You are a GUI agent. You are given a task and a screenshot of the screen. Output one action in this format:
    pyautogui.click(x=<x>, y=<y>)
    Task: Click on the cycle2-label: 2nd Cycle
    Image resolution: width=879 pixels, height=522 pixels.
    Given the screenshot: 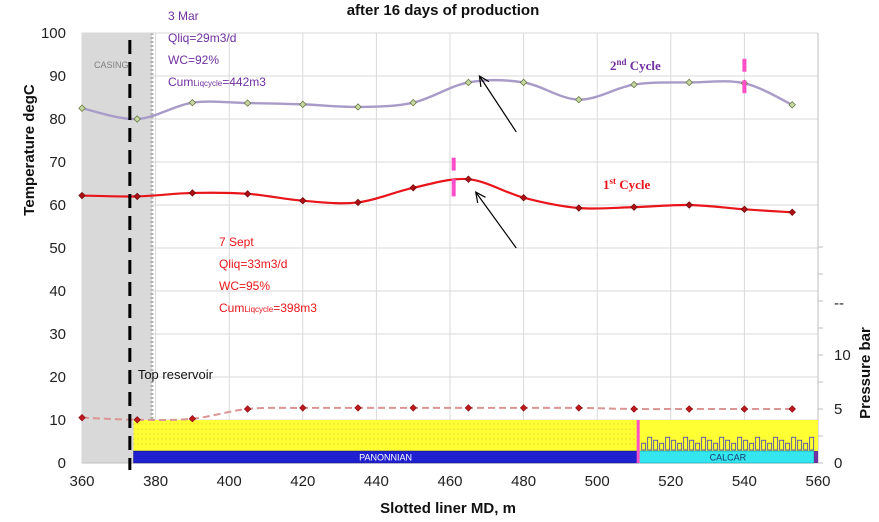 What is the action you would take?
    pyautogui.click(x=635, y=65)
    